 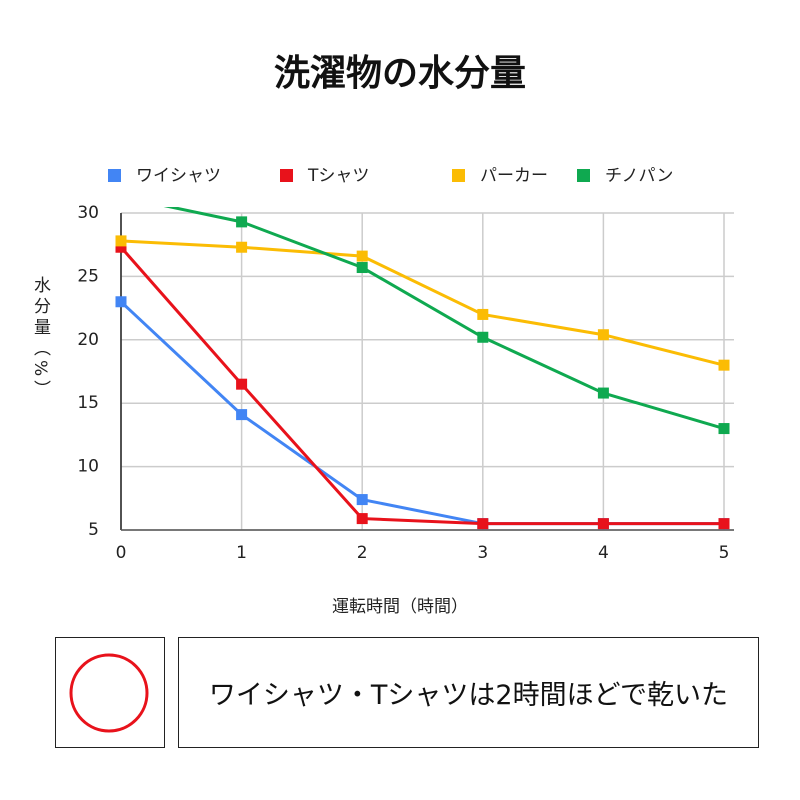 What do you see at coordinates (422, 303) in the screenshot?
I see `series-line` at bounding box center [422, 303].